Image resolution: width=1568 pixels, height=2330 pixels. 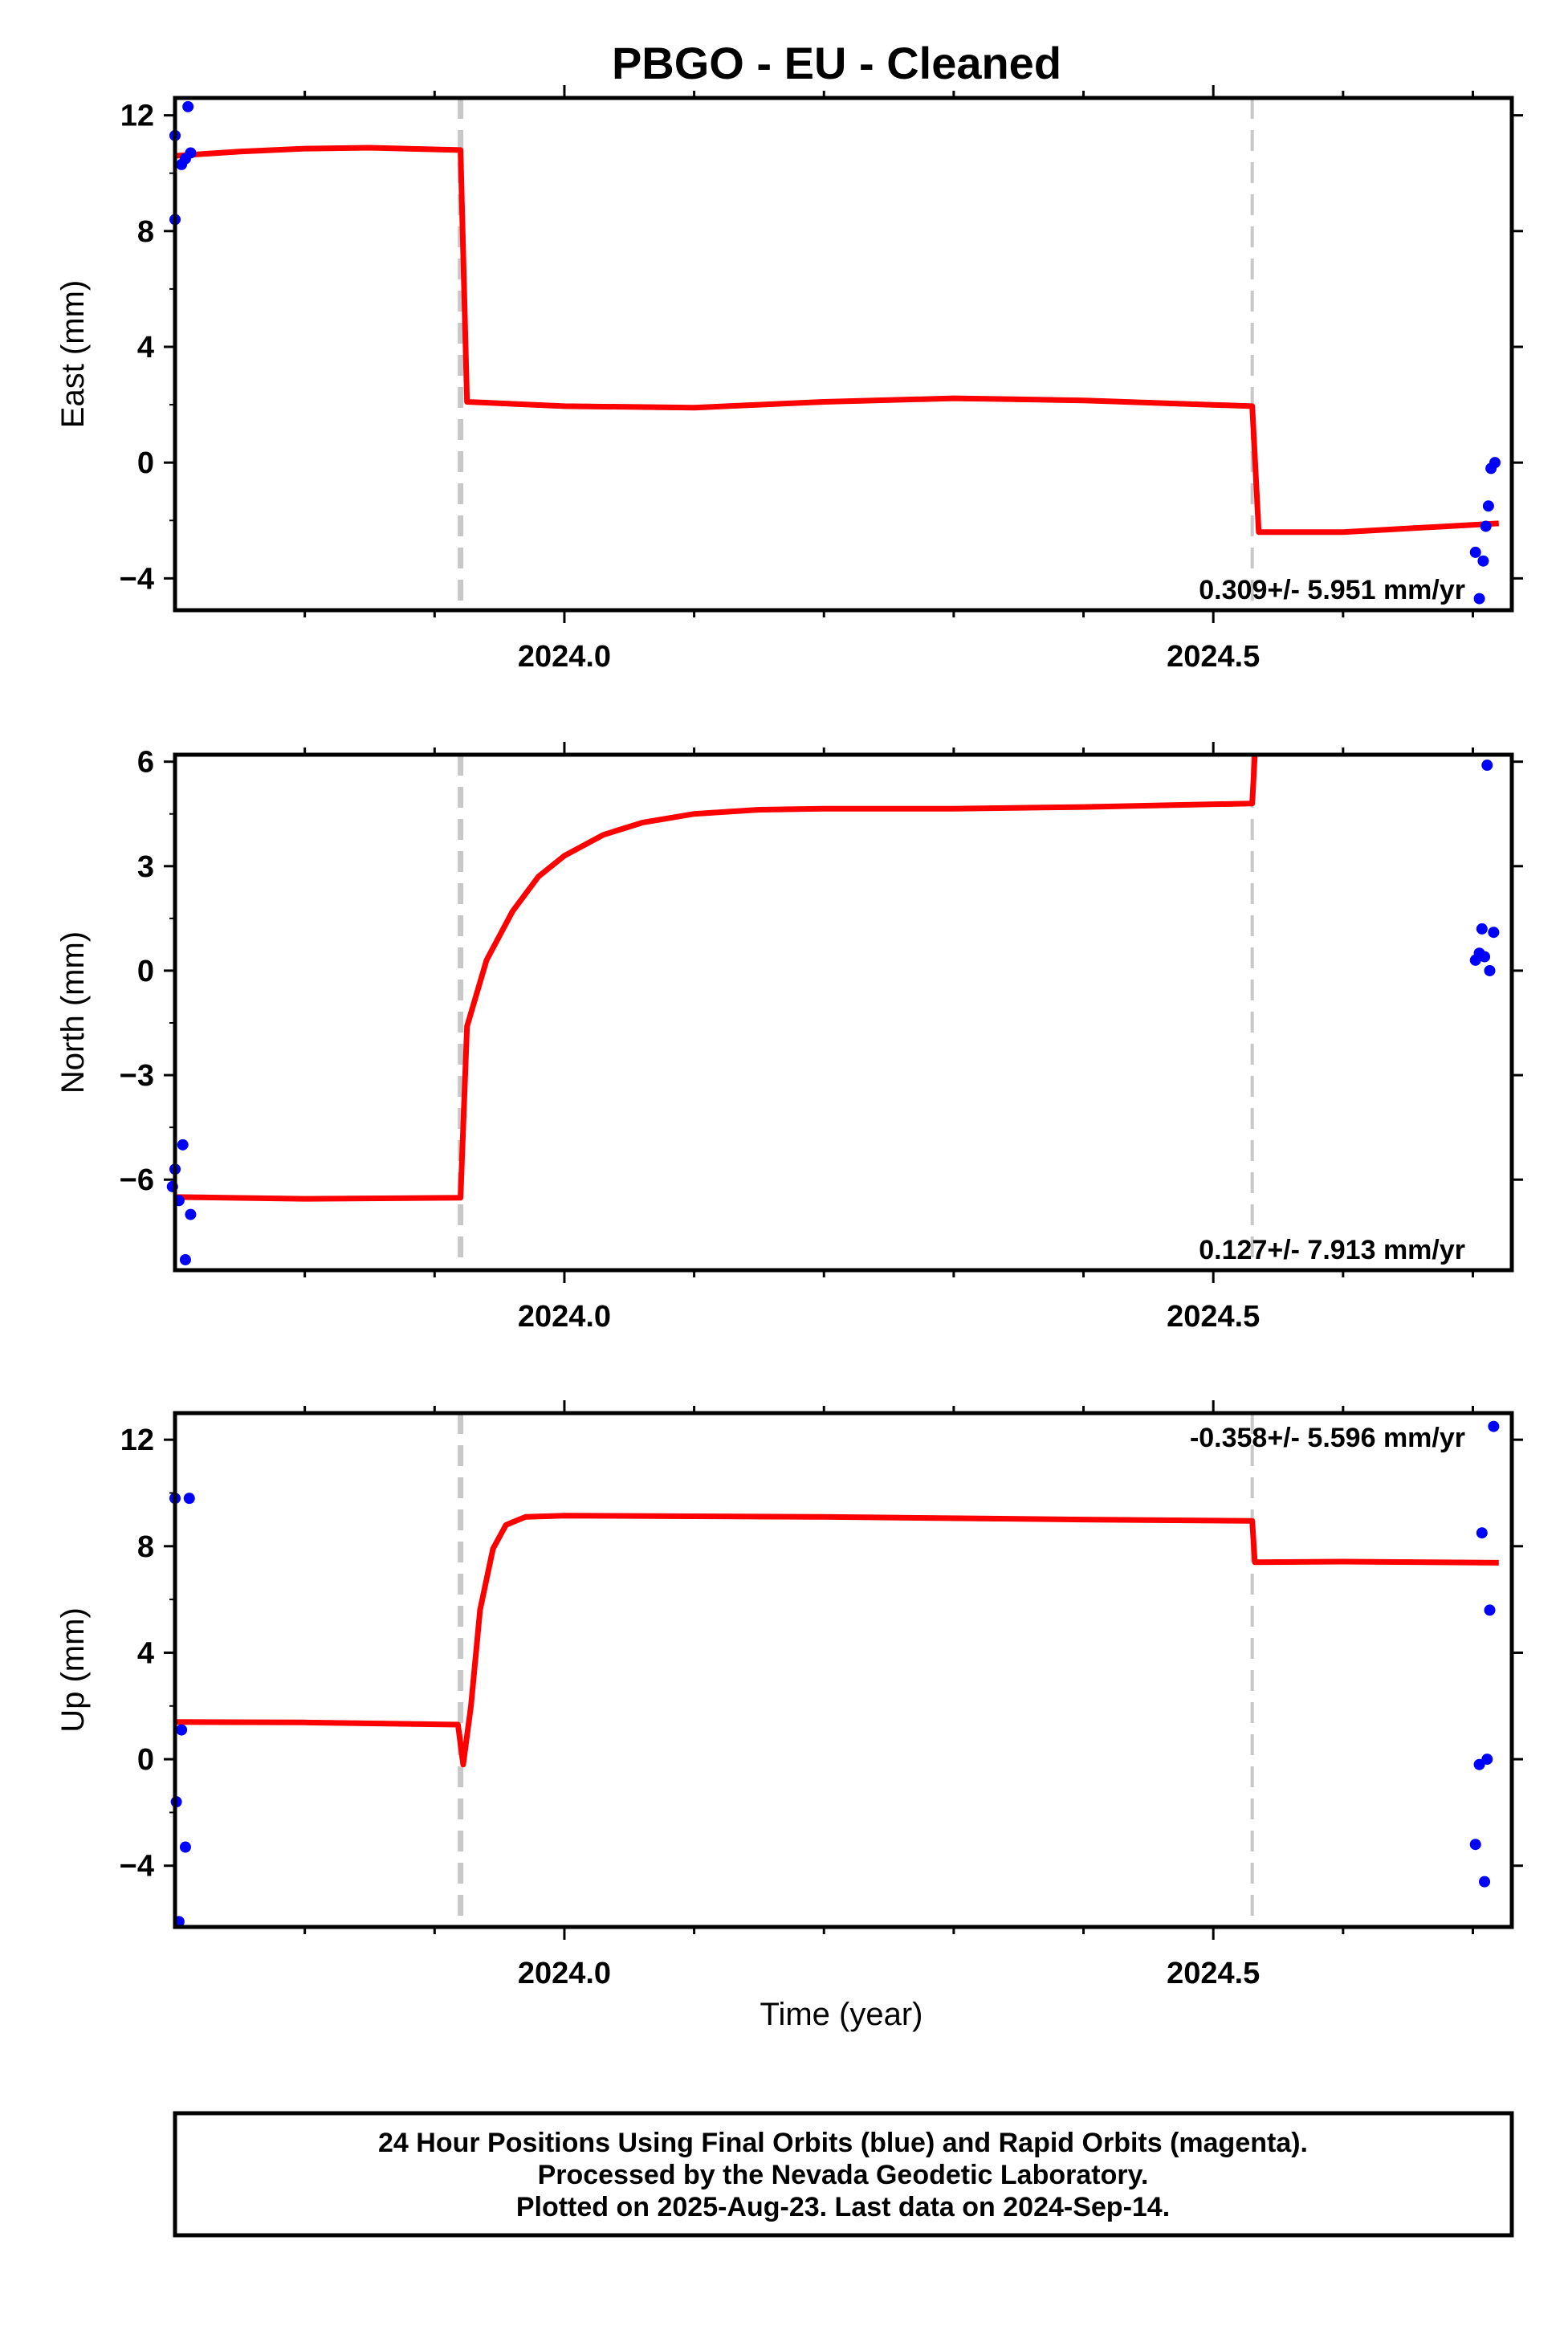 I want to click on rate-annotation: 0.127+/- 7.913 mm/yr, so click(x=1332, y=1250).